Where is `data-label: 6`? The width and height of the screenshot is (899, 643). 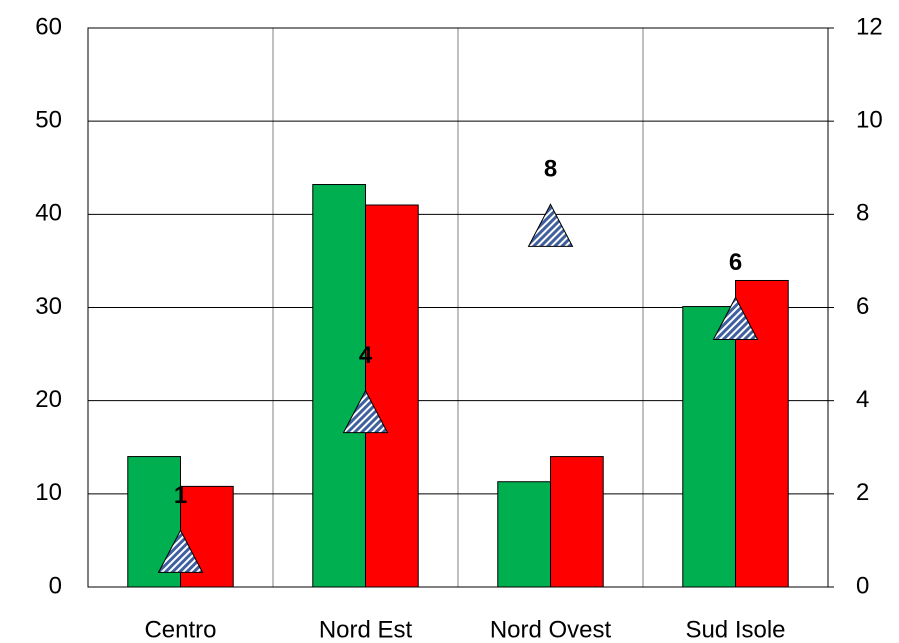 data-label: 6 is located at coordinates (735, 262).